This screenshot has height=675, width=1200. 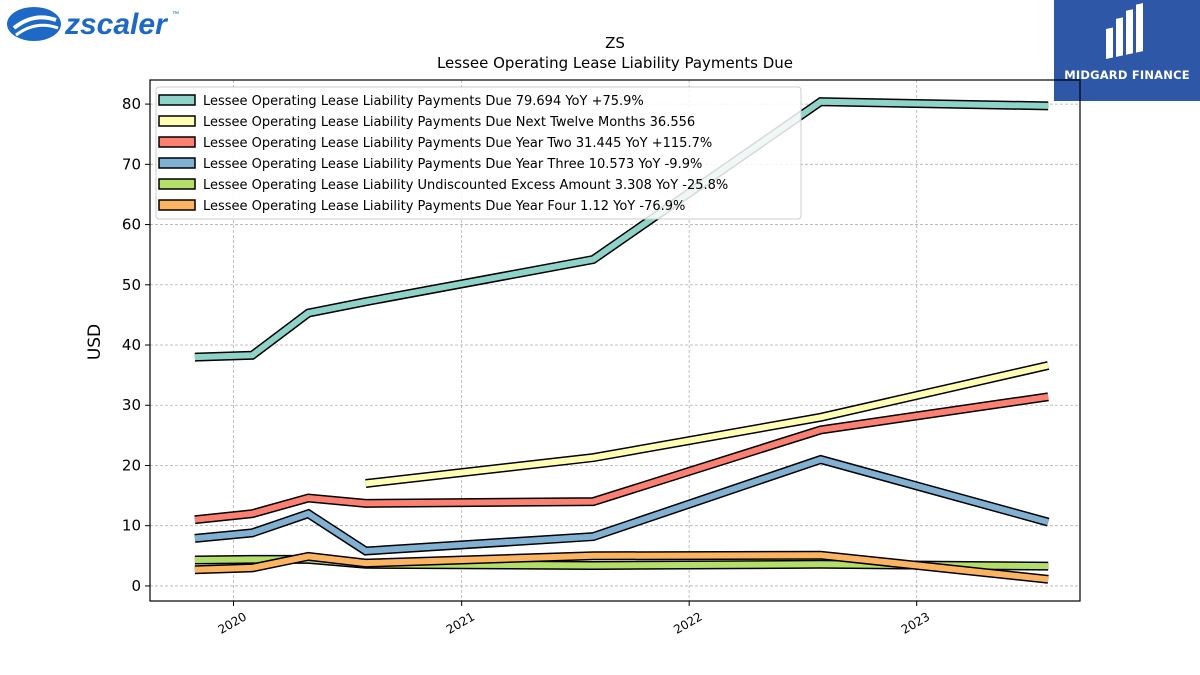 I want to click on chart-title: ZS, so click(x=615, y=43).